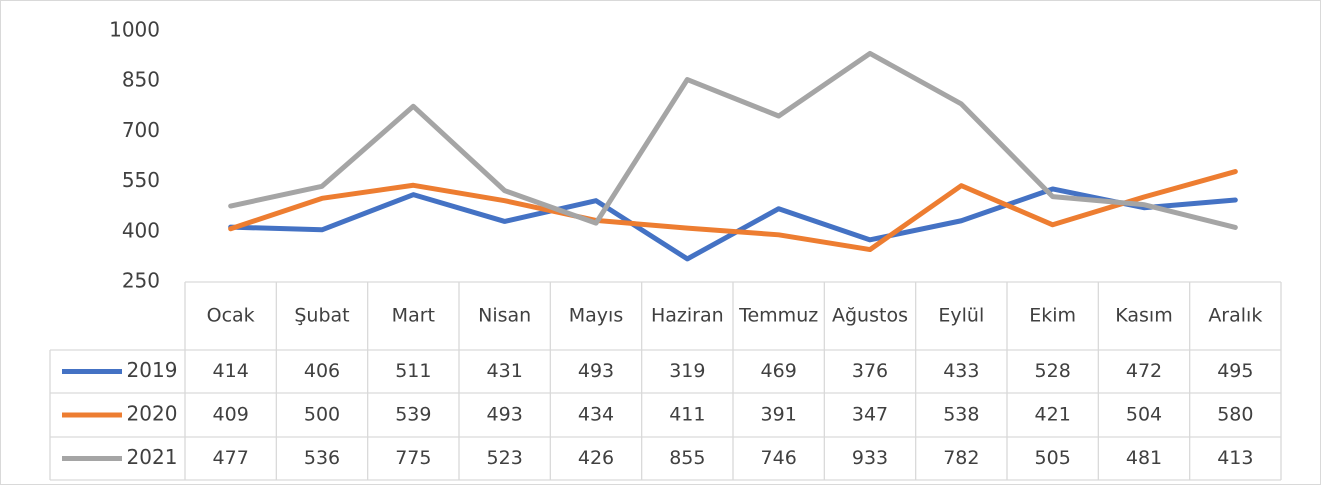  Describe the element at coordinates (1053, 458) in the screenshot. I see `table-value: 505` at that location.